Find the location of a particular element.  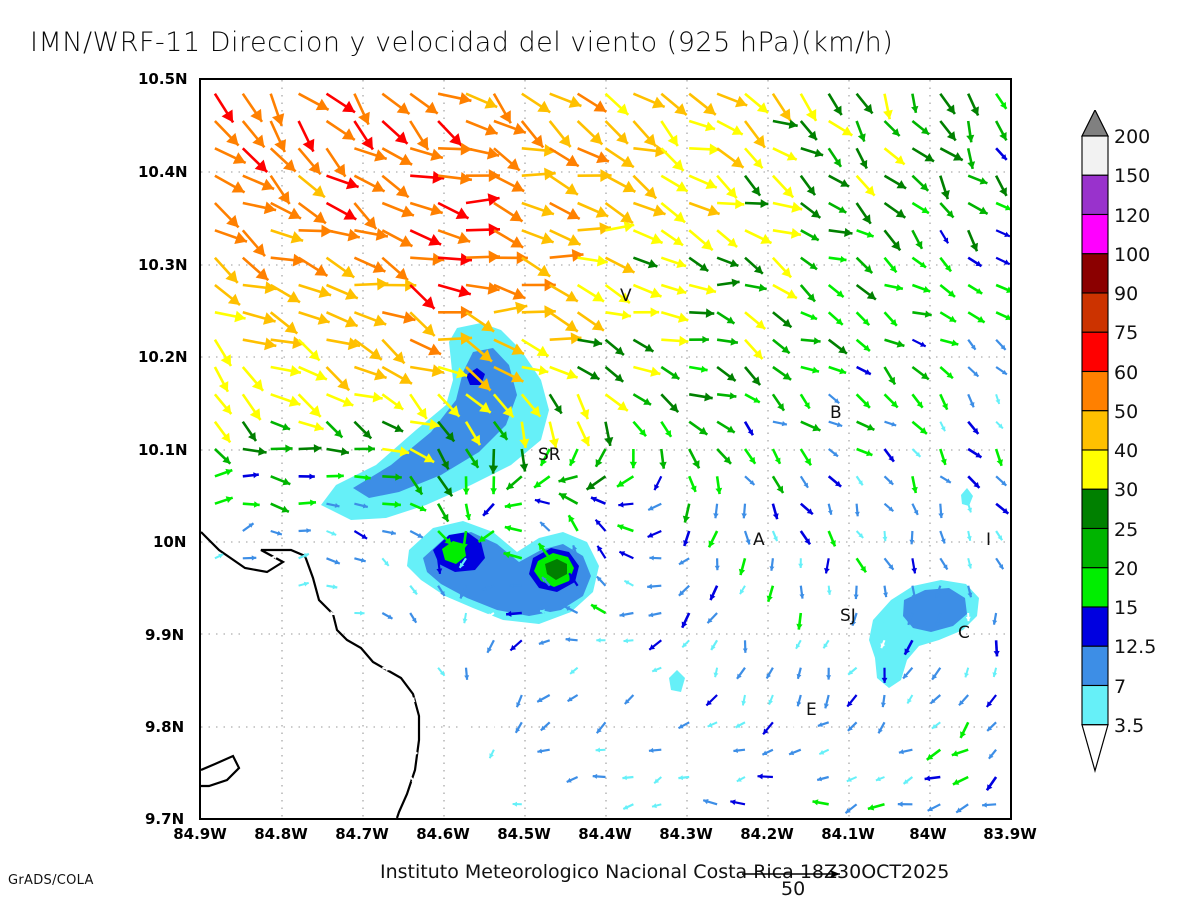

city-label: C is located at coordinates (964, 633).